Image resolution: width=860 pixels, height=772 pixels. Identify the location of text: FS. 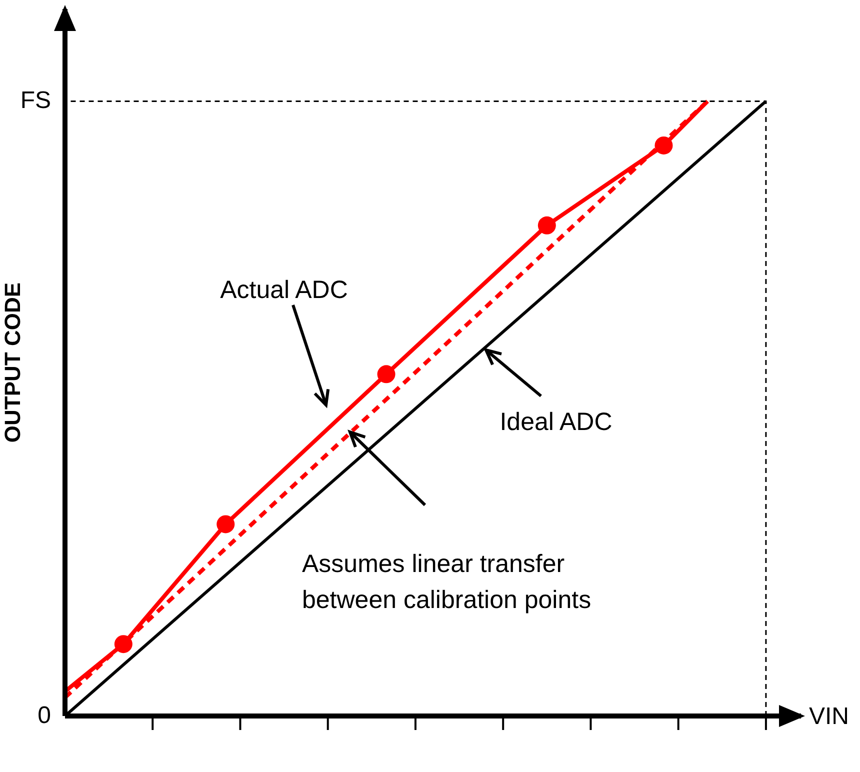
(35, 101).